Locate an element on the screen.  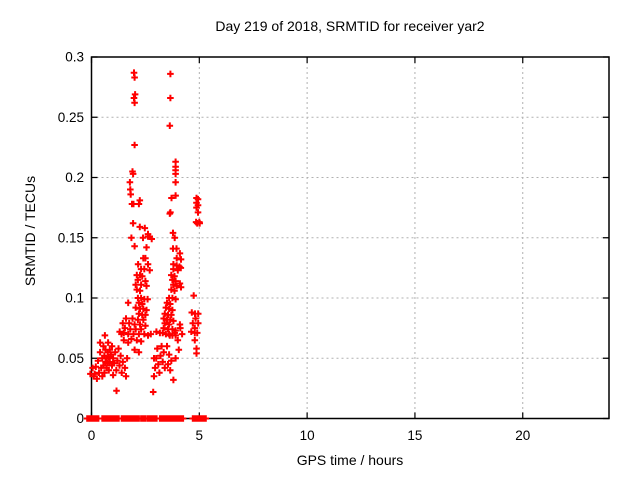
y-tick-label: 0 is located at coordinates (80, 418).